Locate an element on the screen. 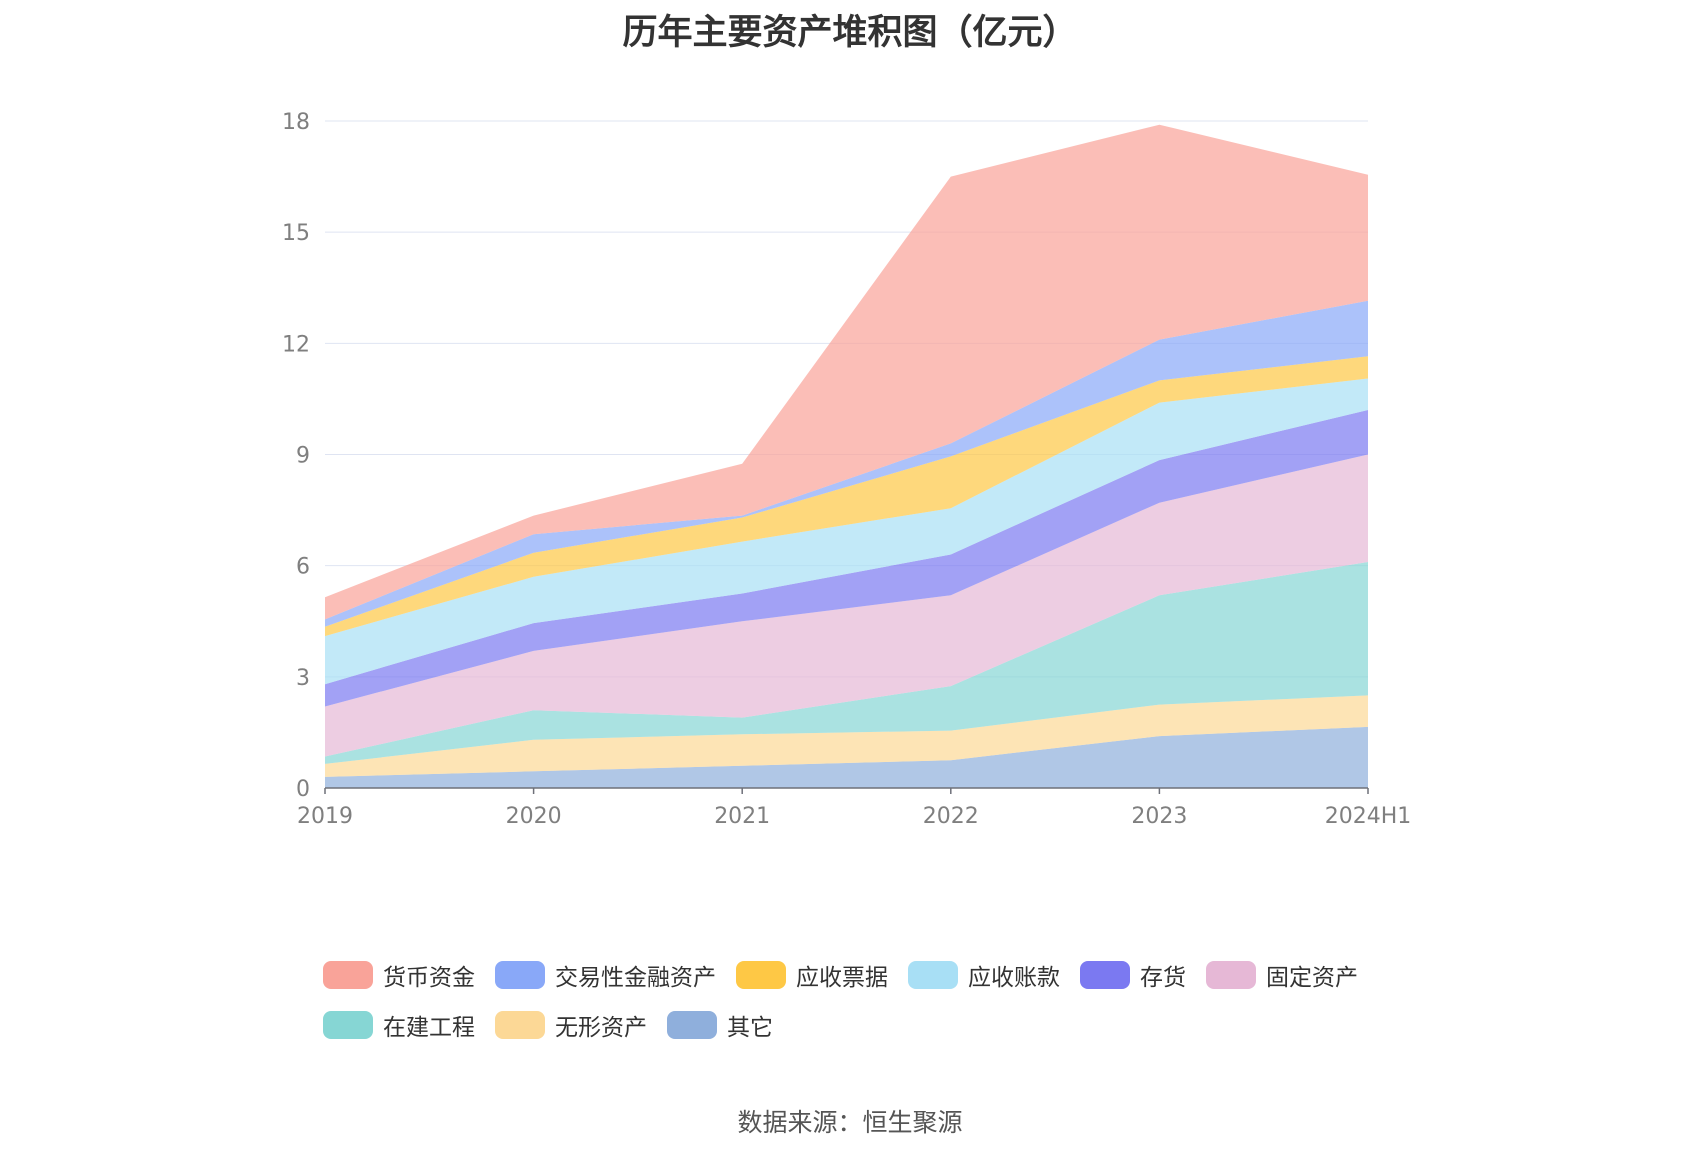  chart-title: 历年主要资产堆积图（亿元） is located at coordinates (850, 33).